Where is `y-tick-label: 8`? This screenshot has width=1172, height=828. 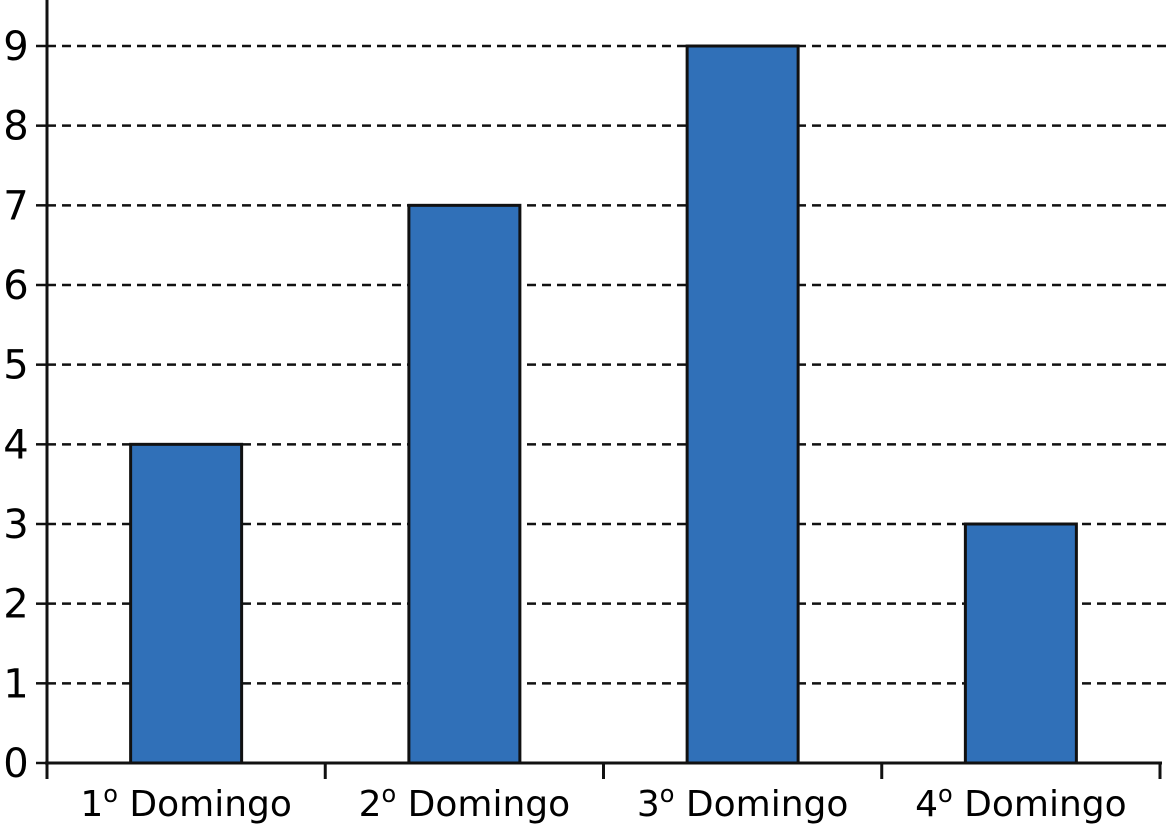
y-tick-label: 8 is located at coordinates (15, 127).